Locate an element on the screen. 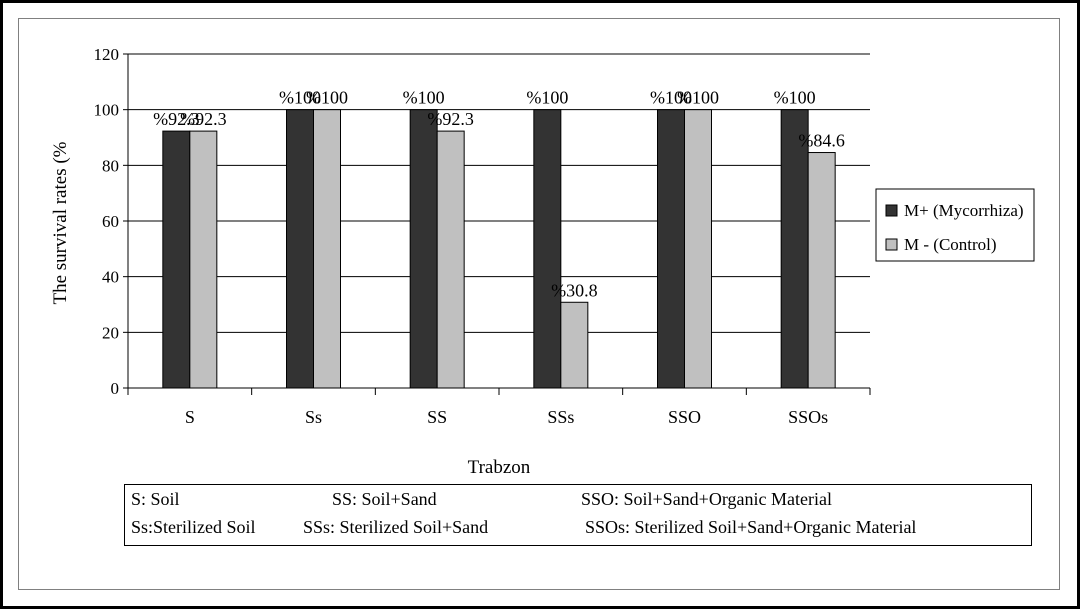 This screenshot has width=1080, height=609. y-tick-label: 120 is located at coordinates (107, 54).